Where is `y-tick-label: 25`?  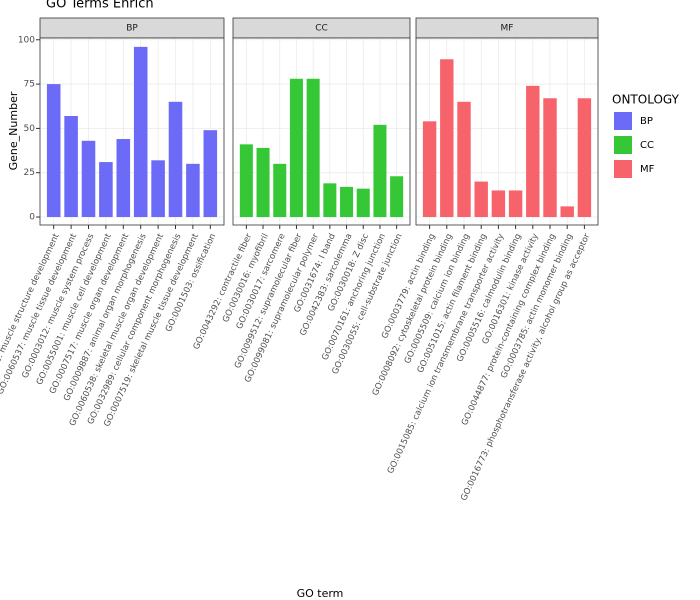 y-tick-label: 25 is located at coordinates (29, 173).